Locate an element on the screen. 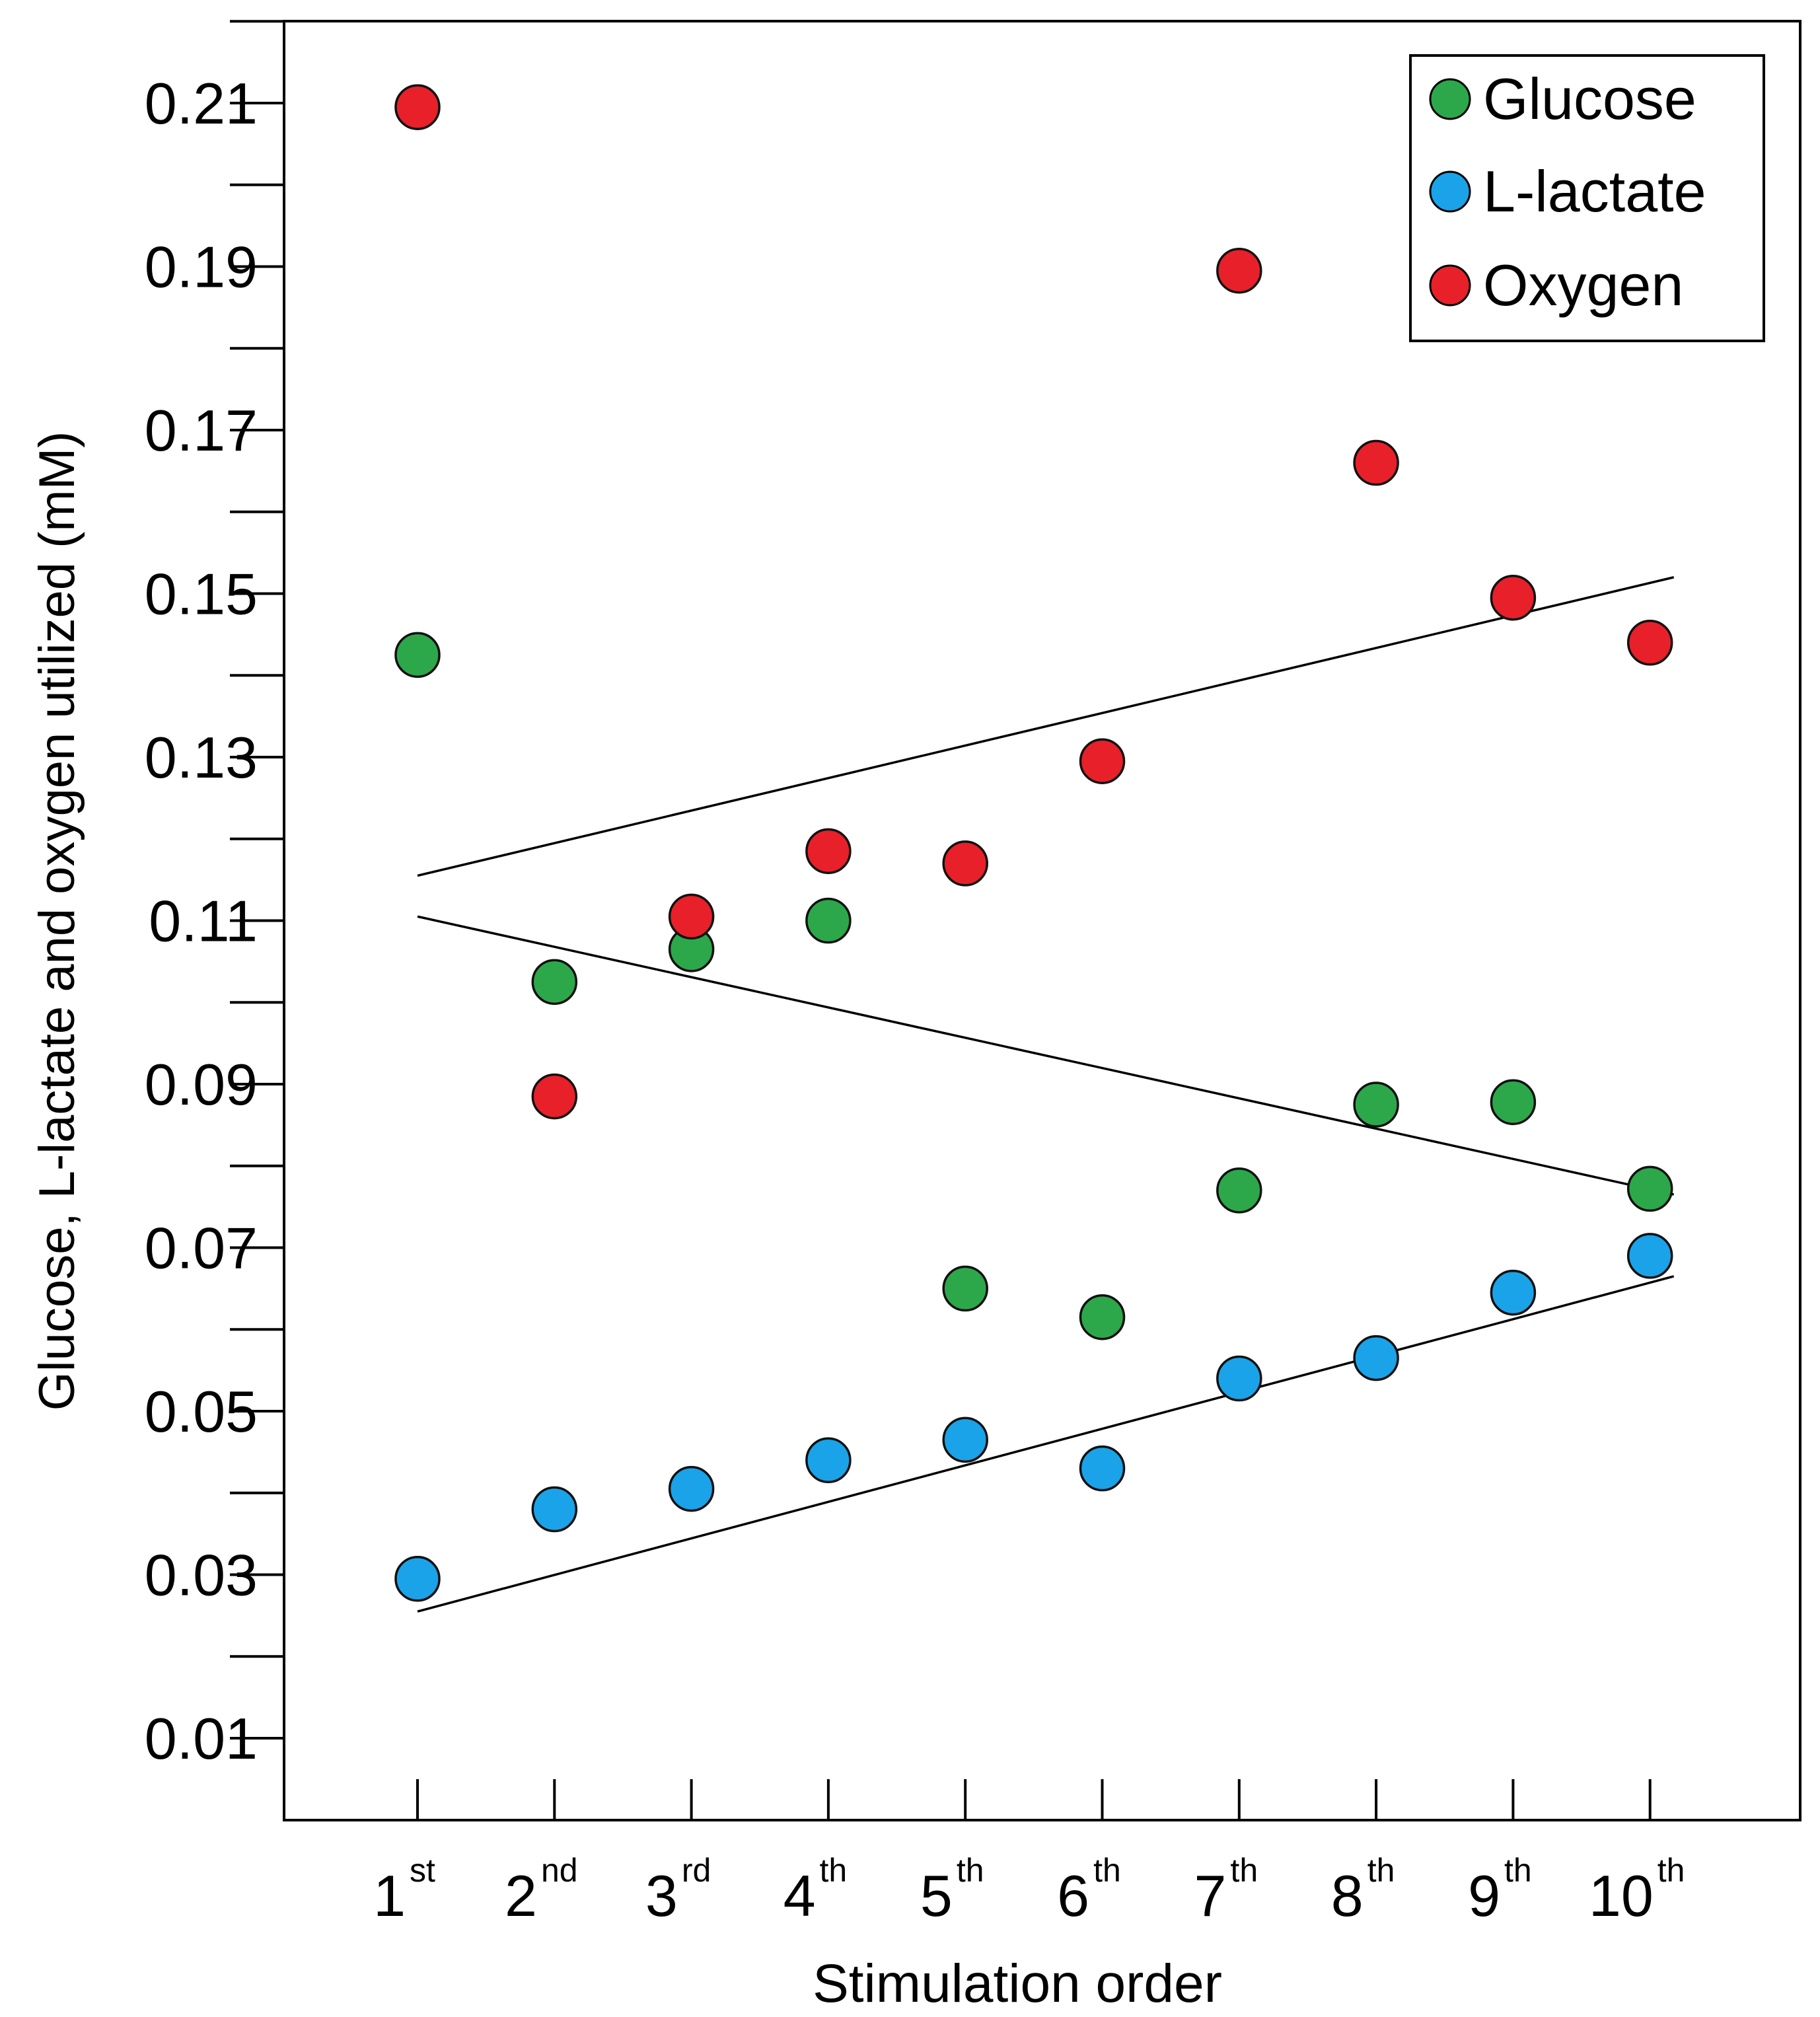 The width and height of the screenshot is (1820, 2017). trend-line-l-lactate is located at coordinates (1046, 1444).